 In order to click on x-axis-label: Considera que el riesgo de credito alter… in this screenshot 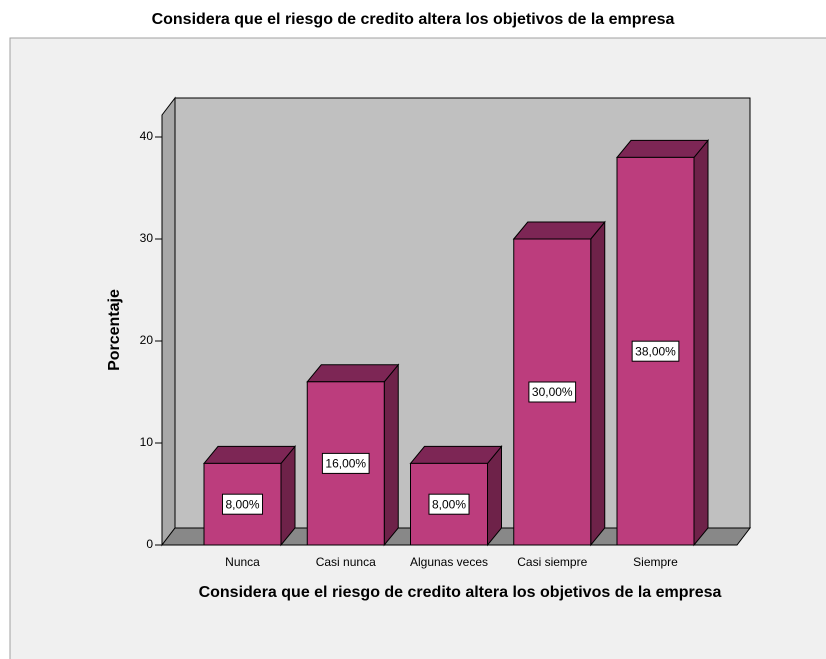, I will do `click(460, 592)`.